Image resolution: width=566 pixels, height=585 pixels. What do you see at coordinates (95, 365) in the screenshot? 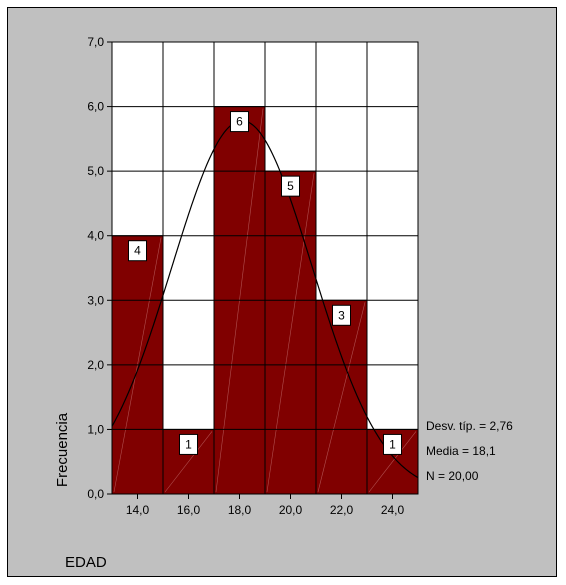
I see `y-tick-label: 2,0` at bounding box center [95, 365].